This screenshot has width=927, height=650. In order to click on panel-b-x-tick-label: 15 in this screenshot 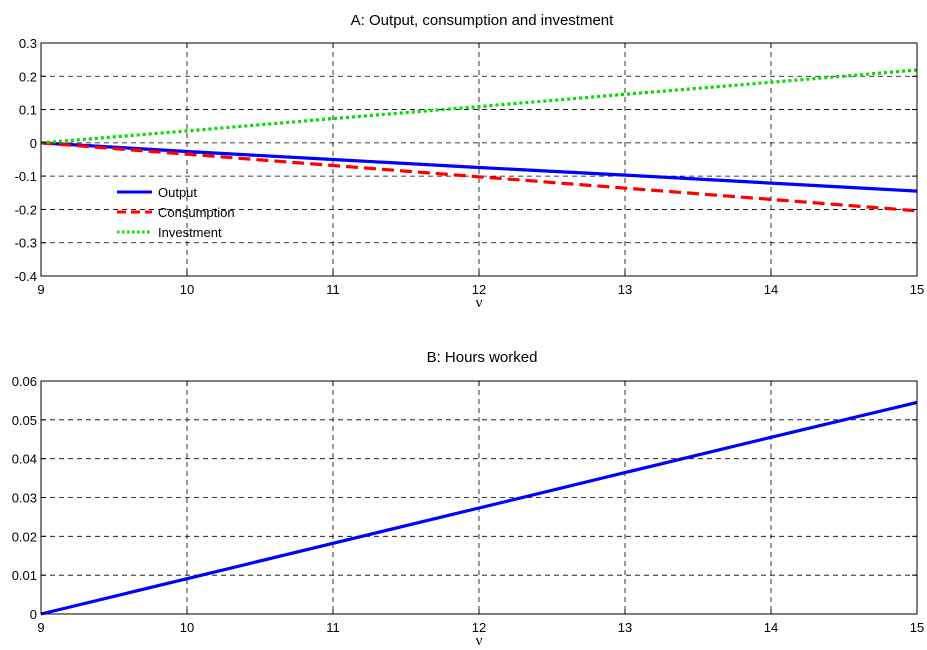, I will do `click(917, 627)`.